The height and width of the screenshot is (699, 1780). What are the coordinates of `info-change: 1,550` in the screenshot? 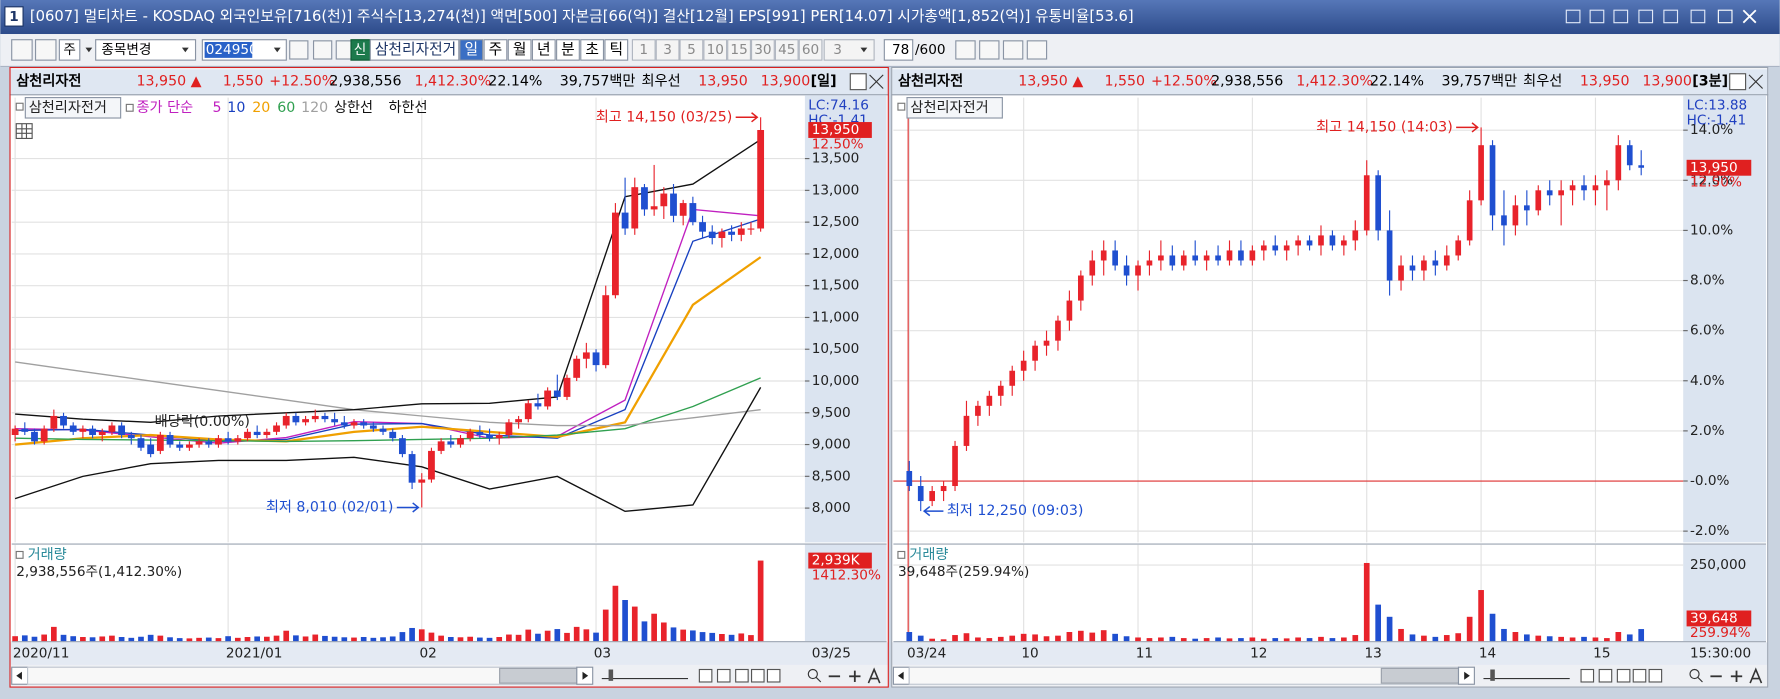 It's located at (1124, 82).